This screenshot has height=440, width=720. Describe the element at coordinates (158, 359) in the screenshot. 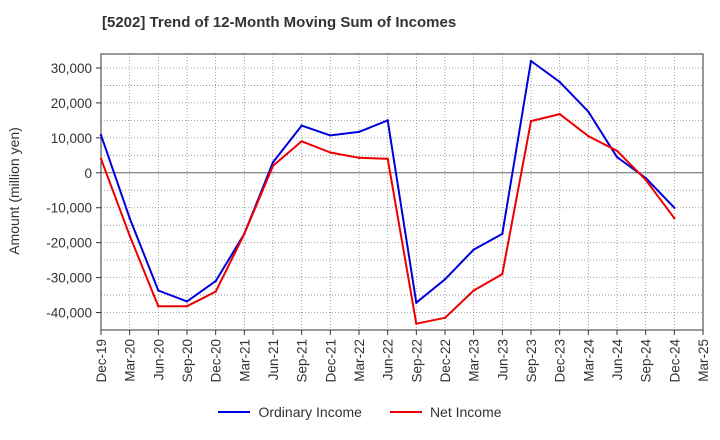

I see `x-tick-label: Jun-20` at that location.